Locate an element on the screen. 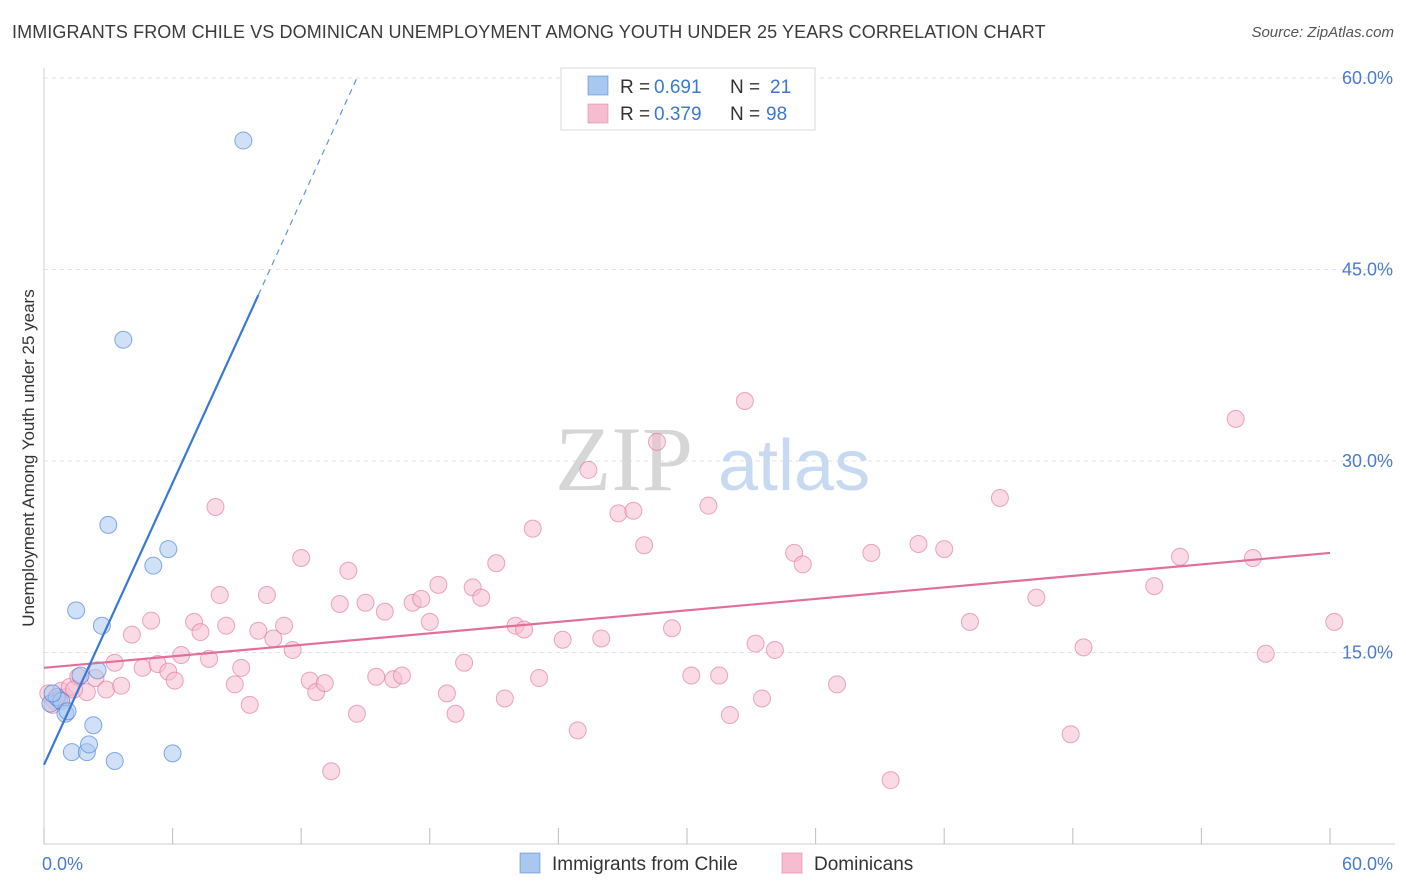  legend-swatch-blue is located at coordinates (598, 85).